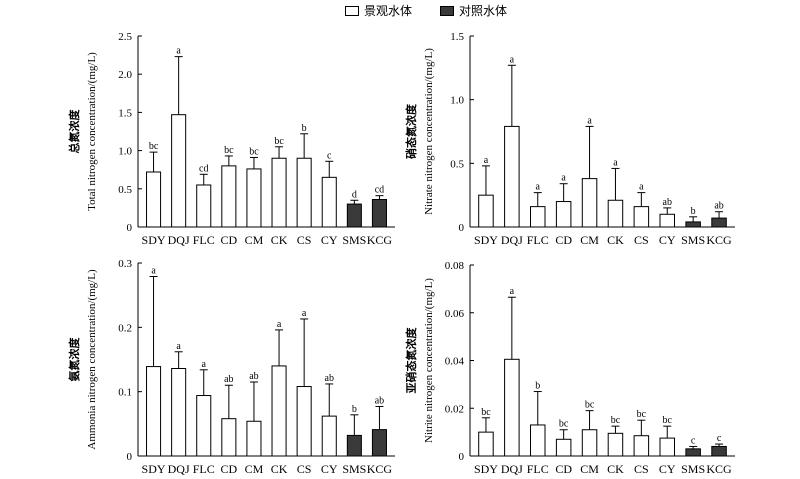  I want to click on significance-letter-CM: bc, so click(254, 151).